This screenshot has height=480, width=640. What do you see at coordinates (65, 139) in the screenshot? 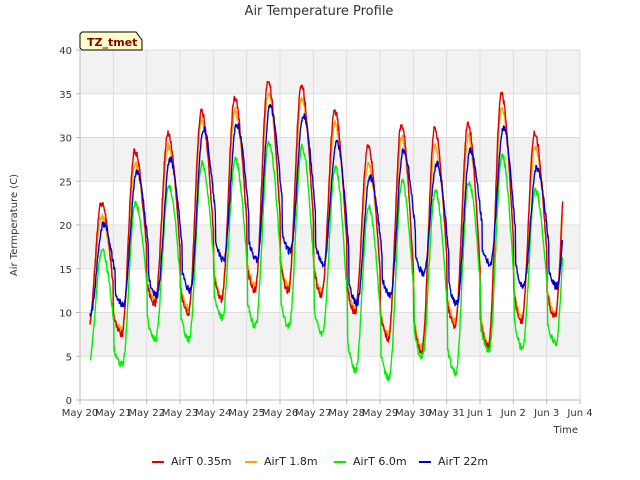
I see `y-tick-label: 30` at bounding box center [65, 139].